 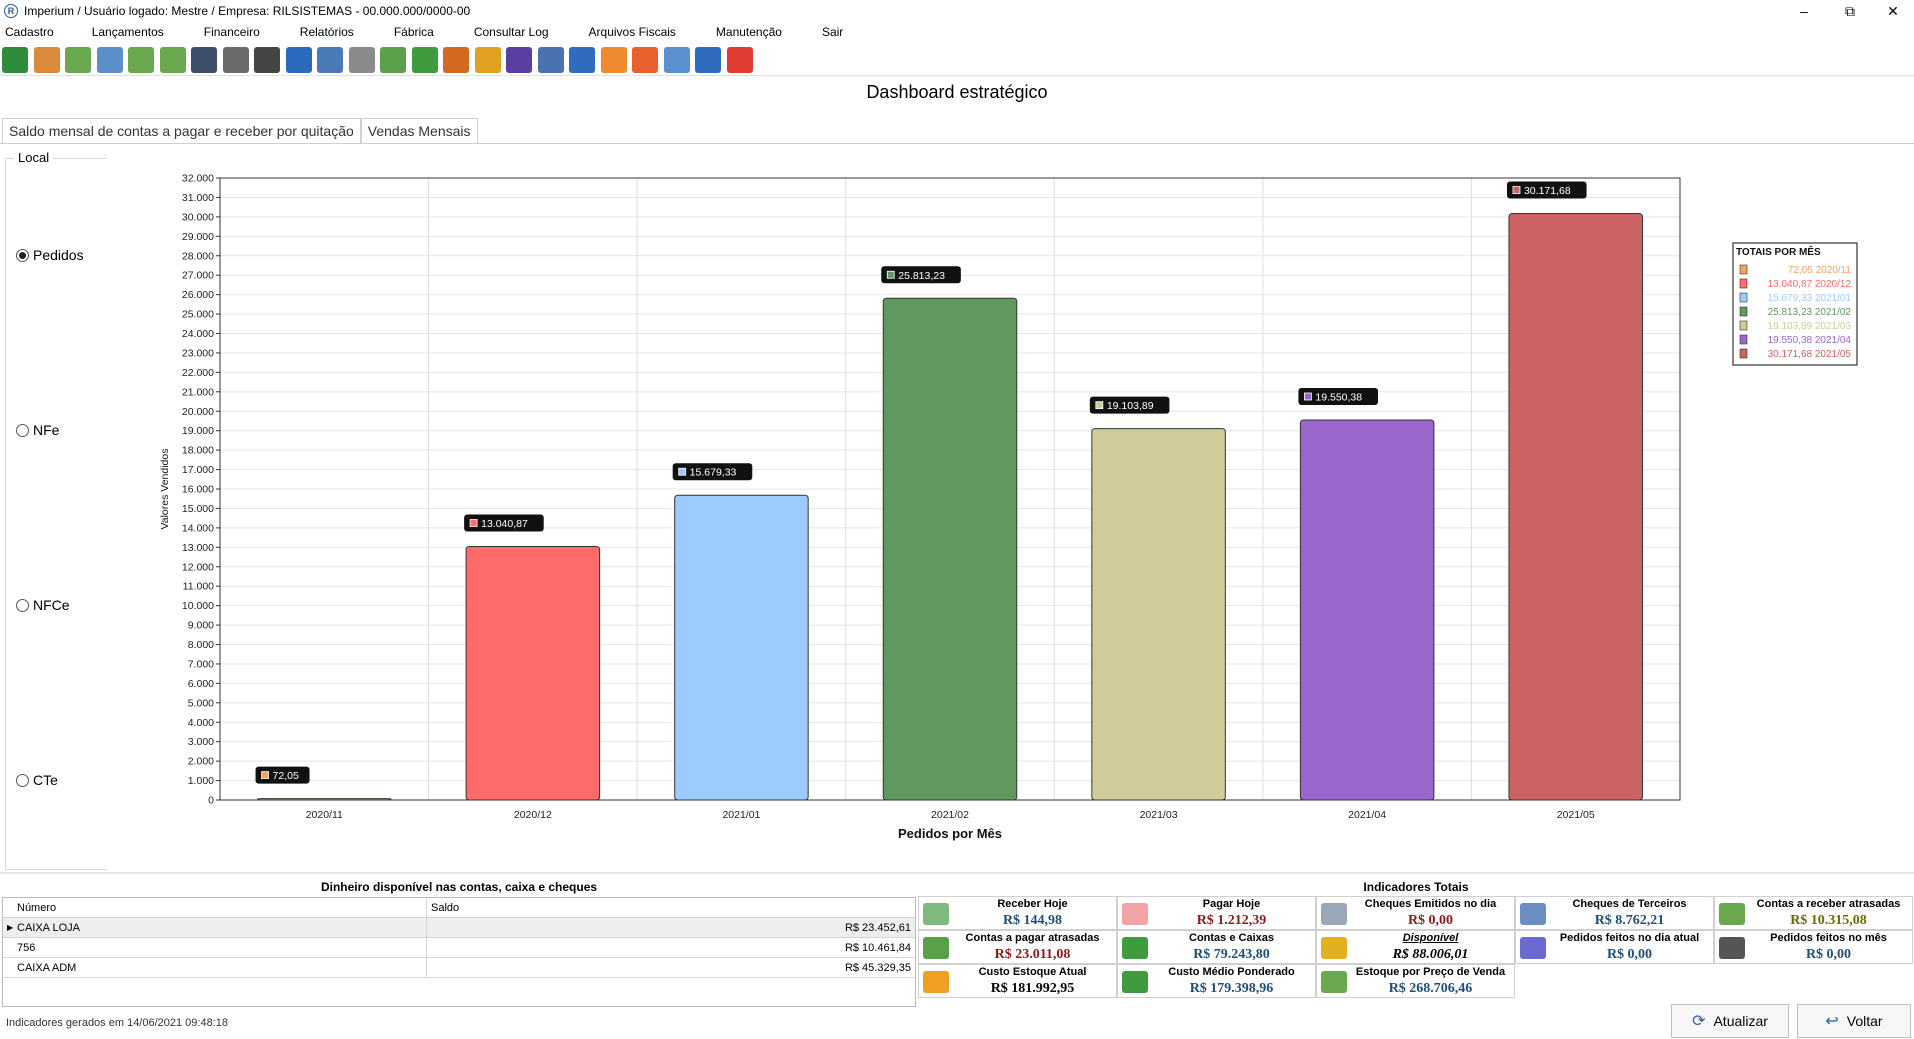 What do you see at coordinates (877, 967) in the screenshot?
I see `cash-balance: R$ 45.329,35` at bounding box center [877, 967].